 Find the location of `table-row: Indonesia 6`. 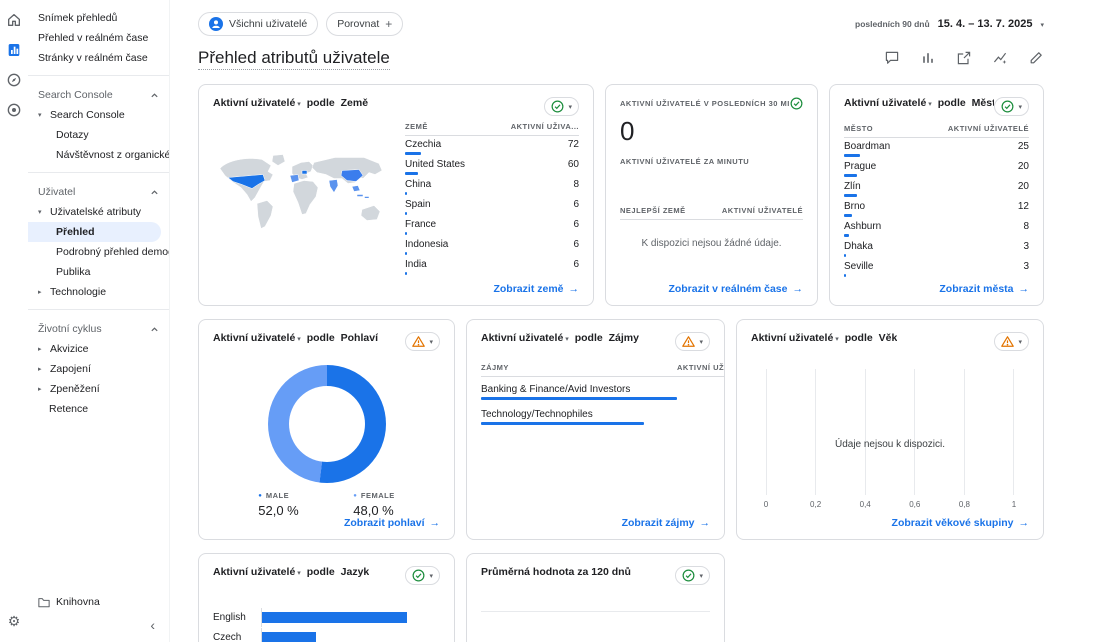

table-row: Indonesia 6 is located at coordinates (492, 246).